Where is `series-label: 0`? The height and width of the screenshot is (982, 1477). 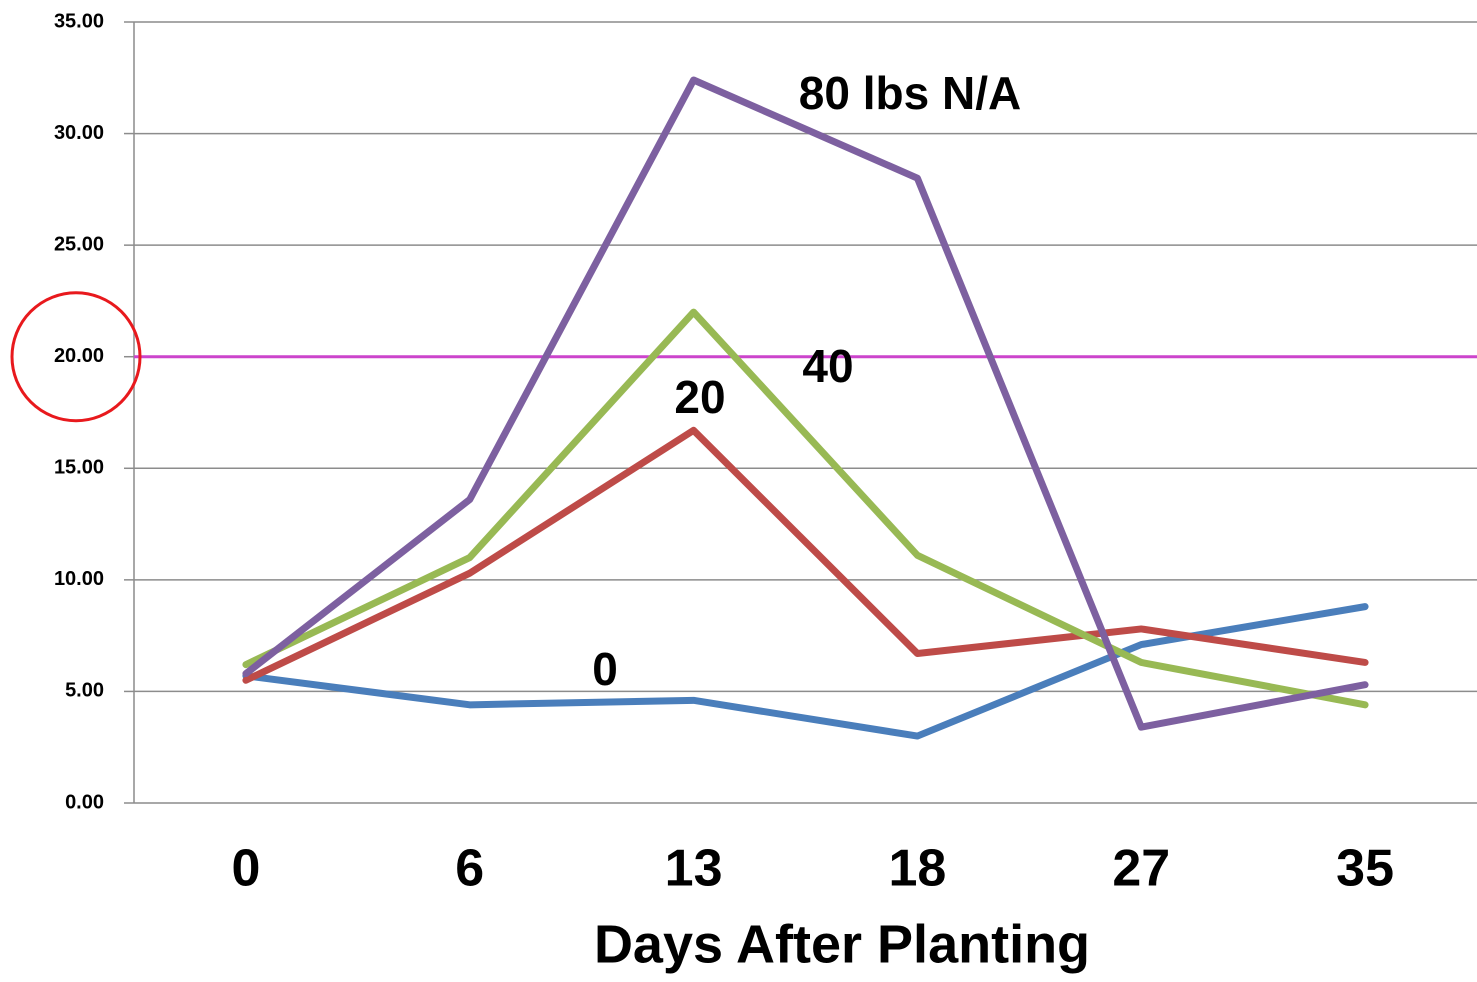
series-label: 0 is located at coordinates (605, 669).